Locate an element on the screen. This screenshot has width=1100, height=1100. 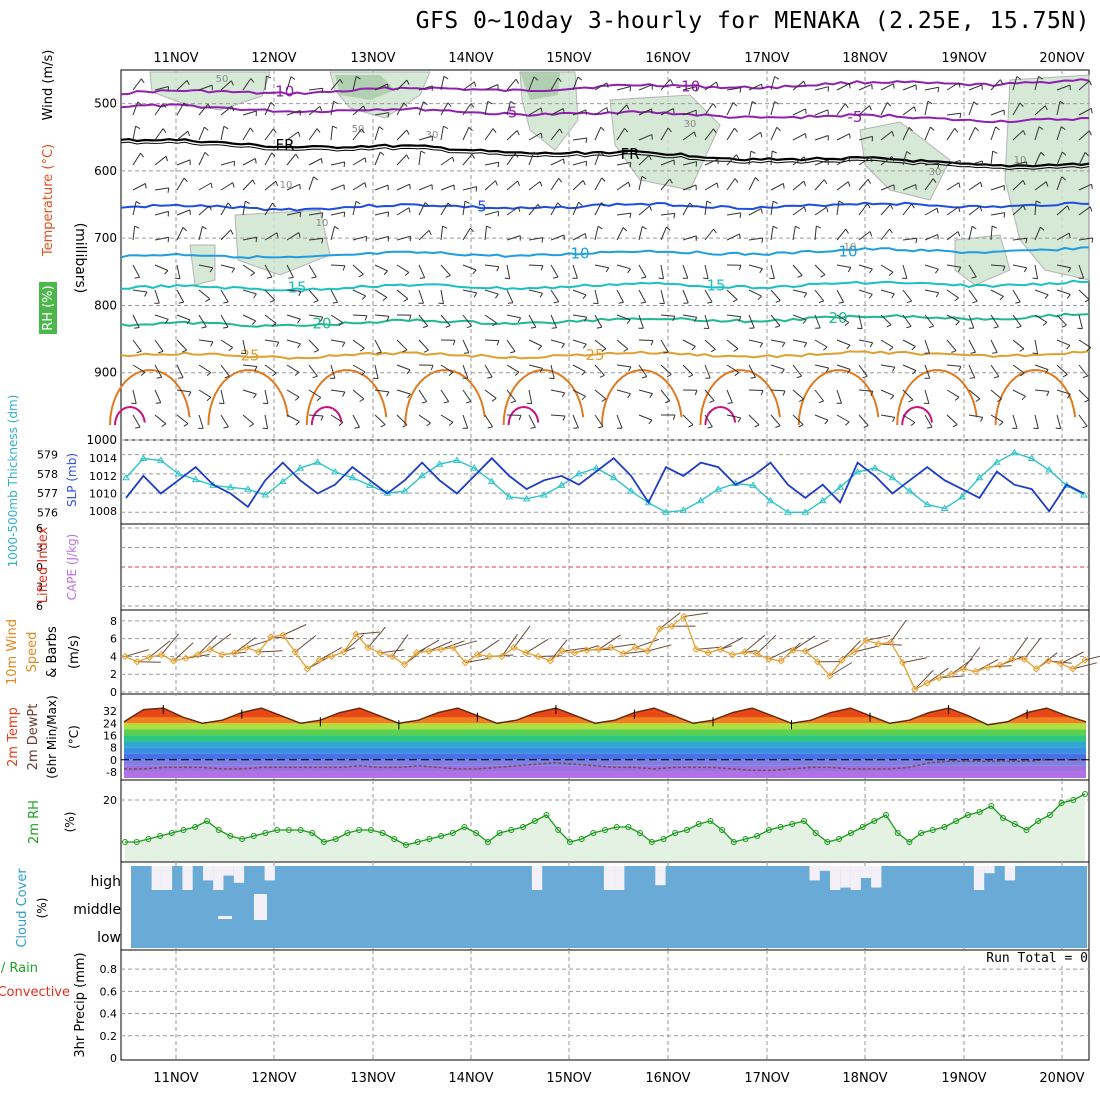
label-thickness: 1000-500mb Thickness (dm) is located at coordinates (13, 481).